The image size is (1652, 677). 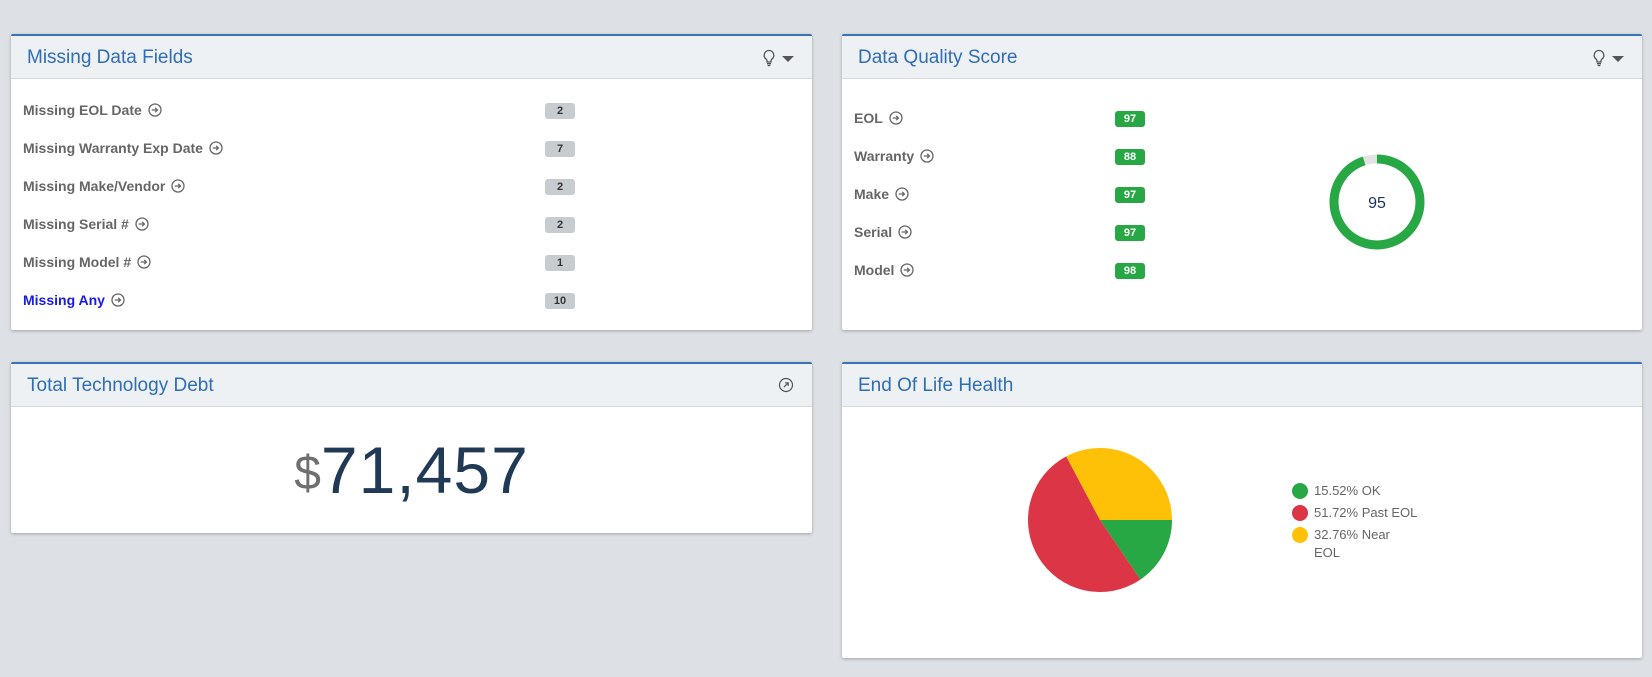 I want to click on legend-item-ok: 15.52% OK, so click(x=1362, y=491).